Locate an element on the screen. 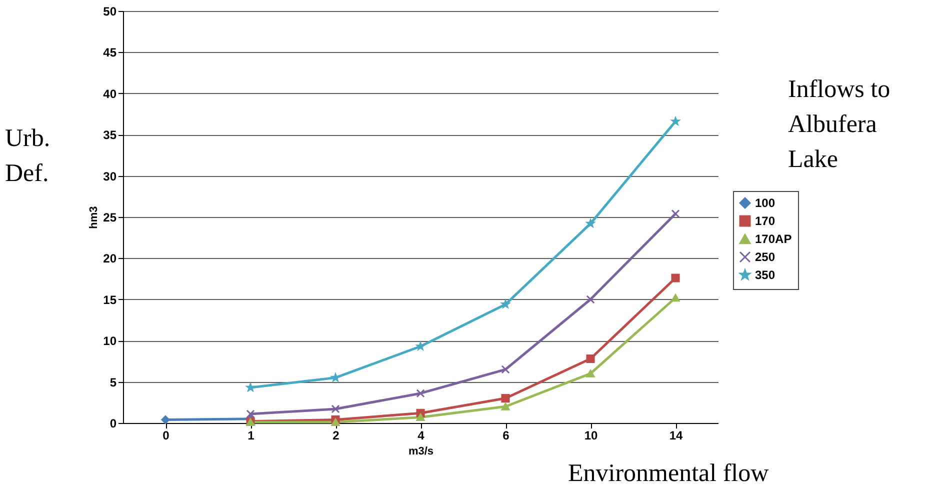  y-tick-label: 35 is located at coordinates (110, 135).